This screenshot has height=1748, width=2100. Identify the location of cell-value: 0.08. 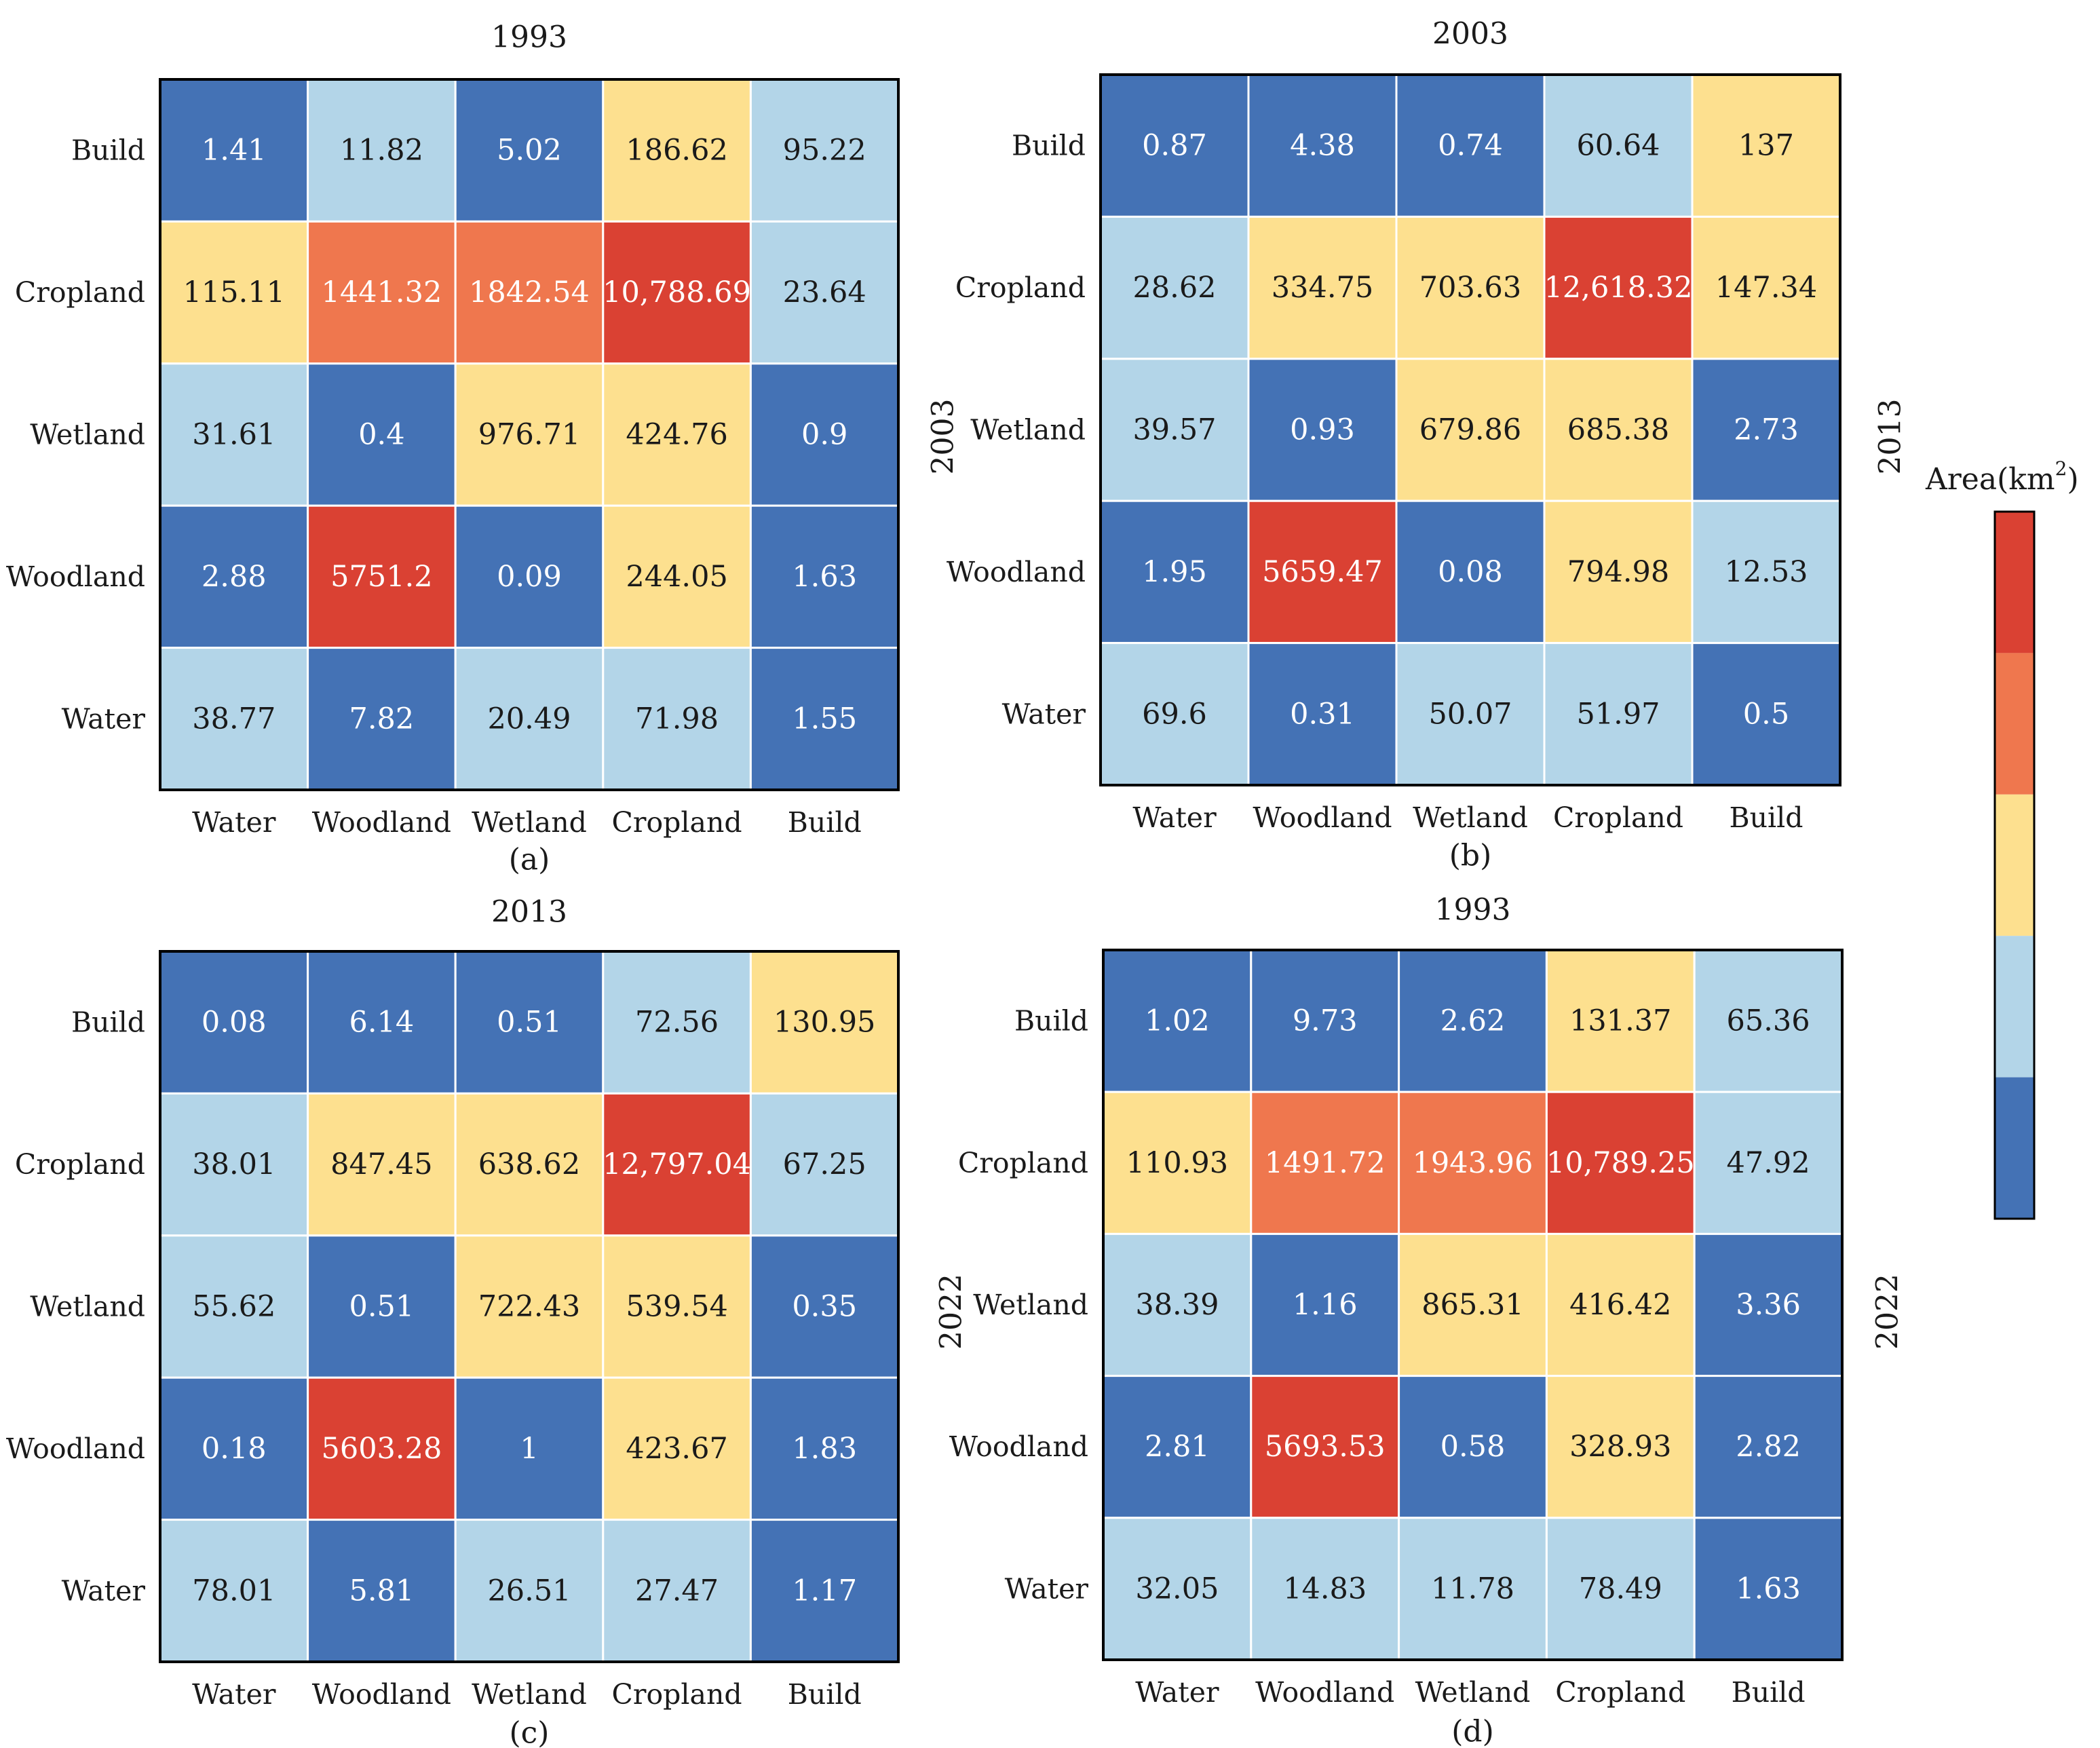
(1470, 572).